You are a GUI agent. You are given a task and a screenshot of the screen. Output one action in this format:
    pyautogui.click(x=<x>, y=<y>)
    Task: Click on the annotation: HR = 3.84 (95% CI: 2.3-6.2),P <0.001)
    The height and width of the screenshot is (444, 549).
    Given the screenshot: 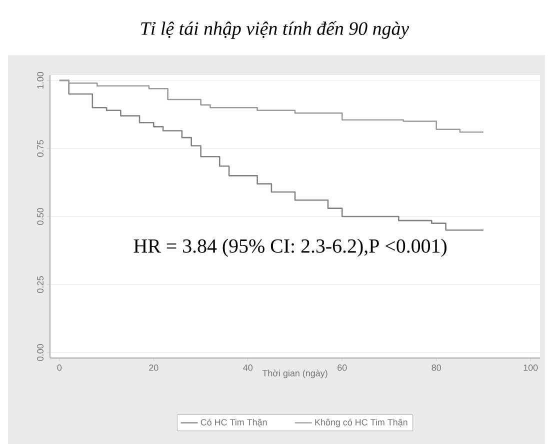 What is the action you would take?
    pyautogui.click(x=290, y=247)
    